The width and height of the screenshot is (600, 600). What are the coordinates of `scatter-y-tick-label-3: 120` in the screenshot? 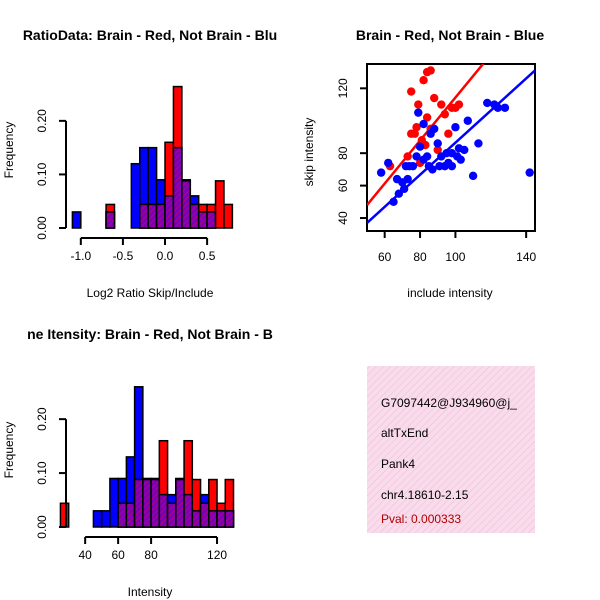 It's located at (343, 88).